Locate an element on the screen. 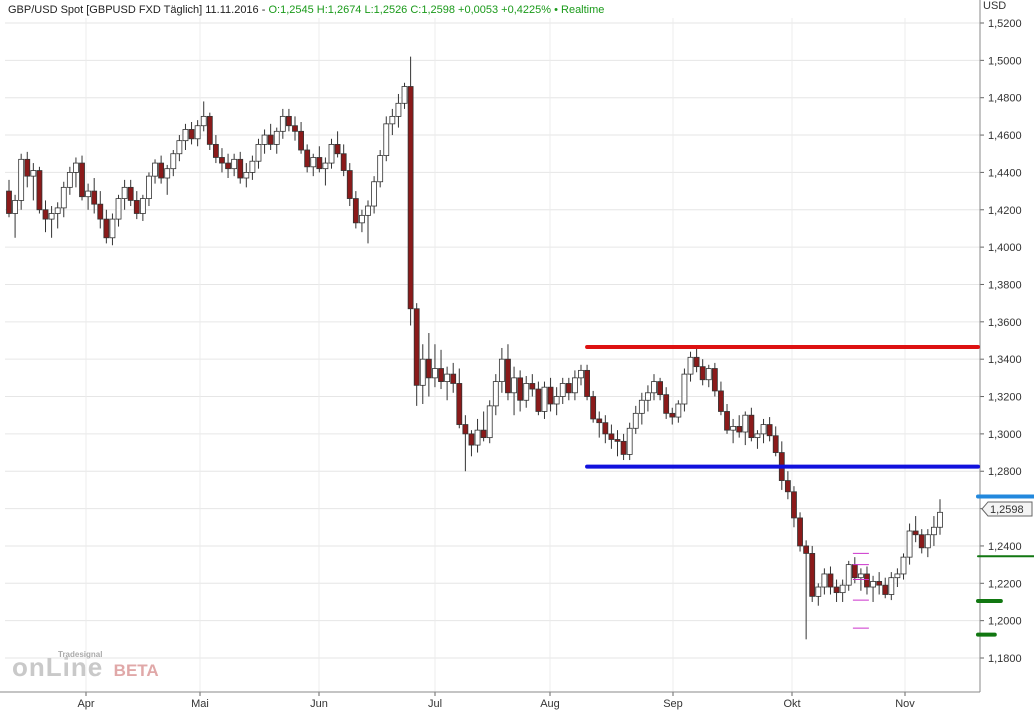 Image resolution: width=1034 pixels, height=712 pixels. x-tick-label: Aug is located at coordinates (550, 704).